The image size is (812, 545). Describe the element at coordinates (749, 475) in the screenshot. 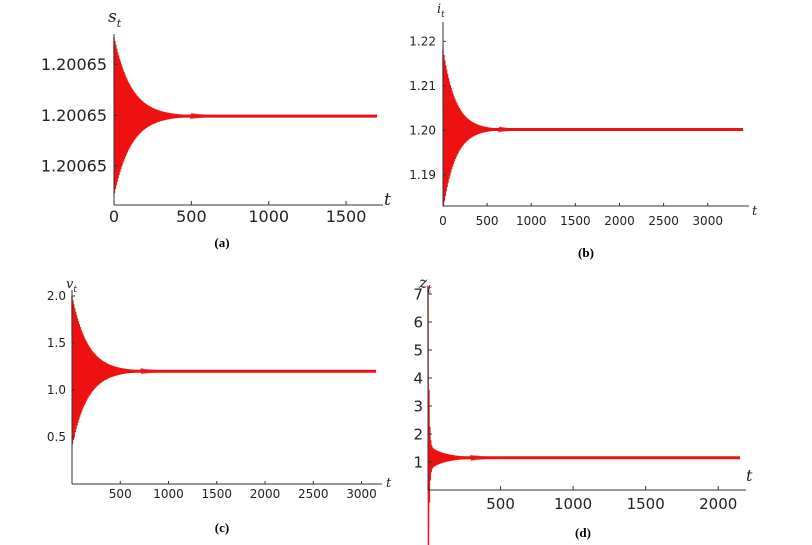

I see `x-axis-title-d: t` at that location.